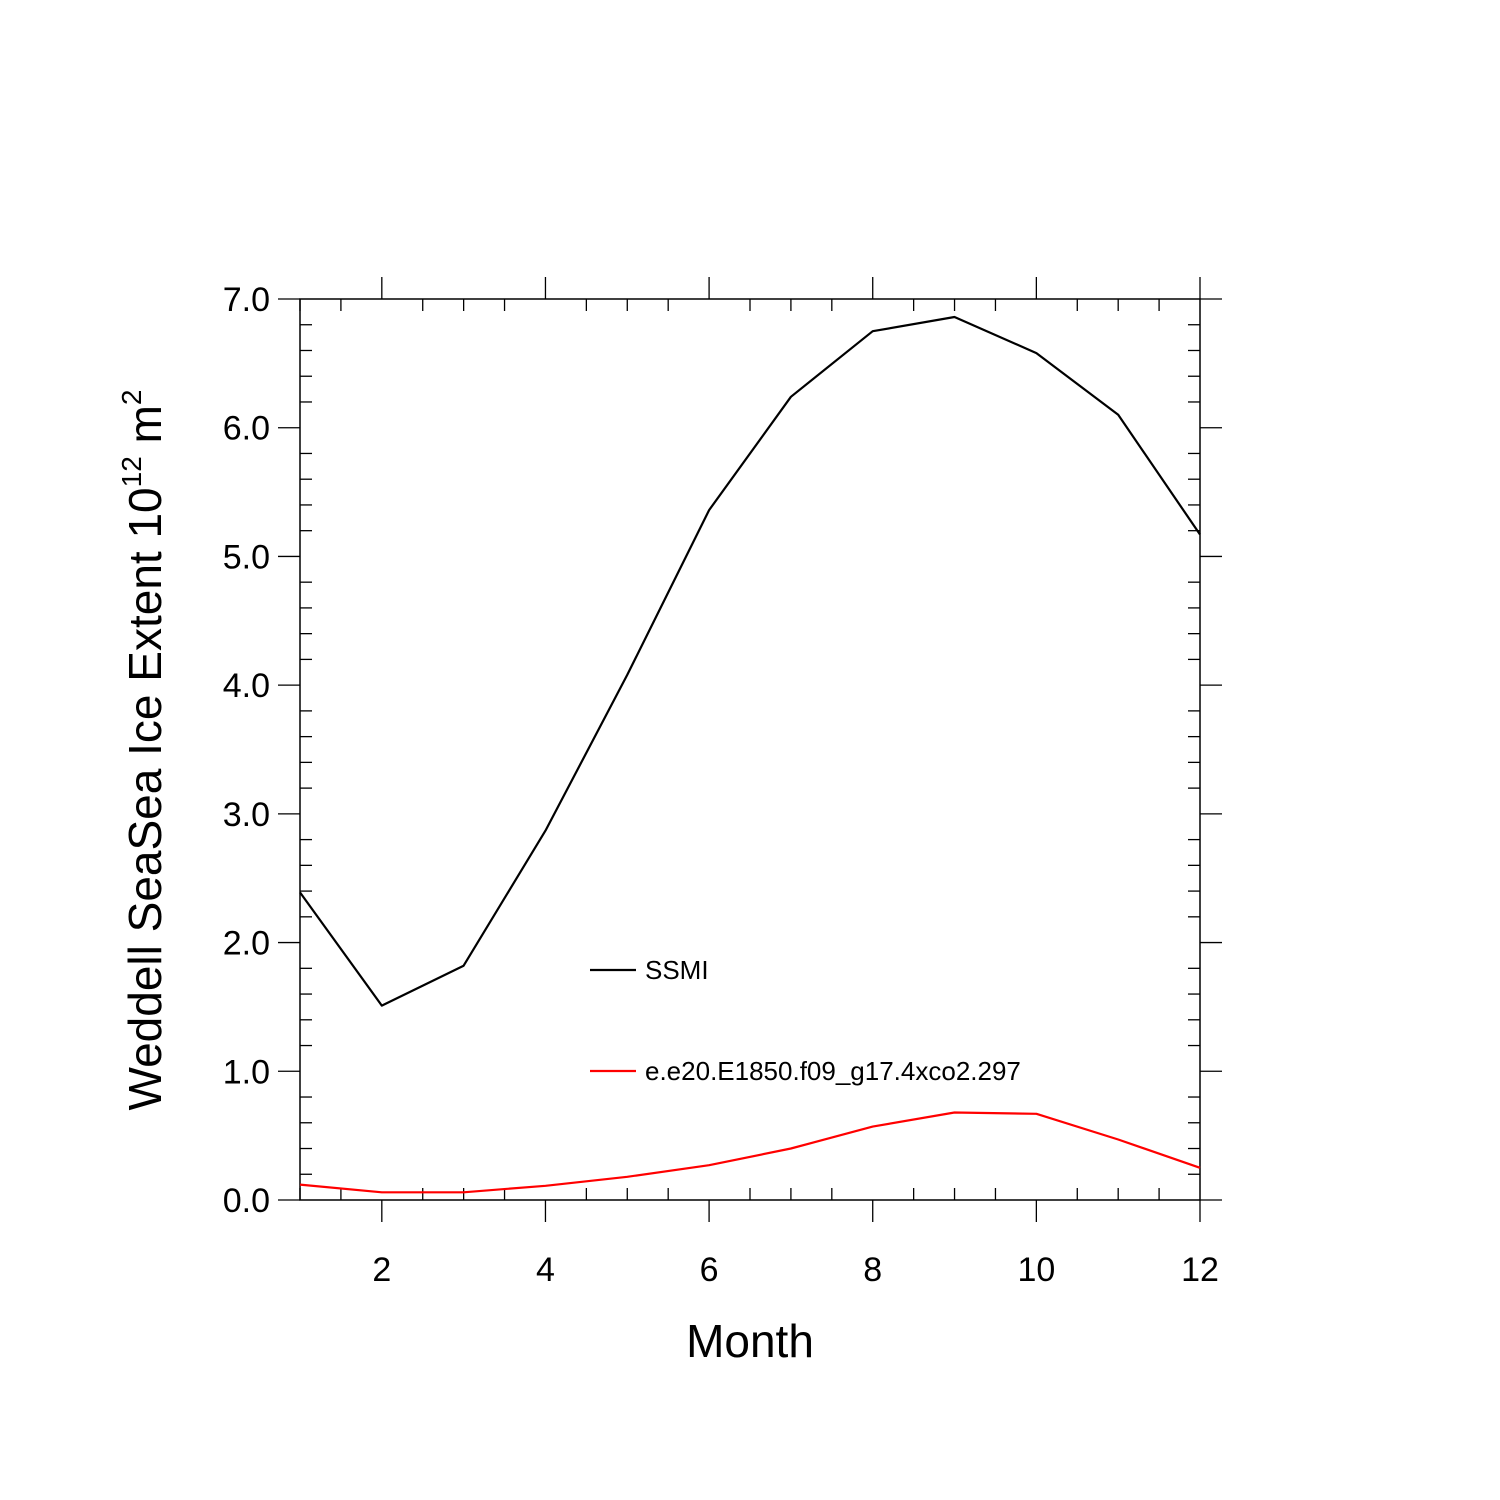 Image resolution: width=1500 pixels, height=1500 pixels. What do you see at coordinates (246, 815) in the screenshot?
I see `y-tick-label: 3.0` at bounding box center [246, 815].